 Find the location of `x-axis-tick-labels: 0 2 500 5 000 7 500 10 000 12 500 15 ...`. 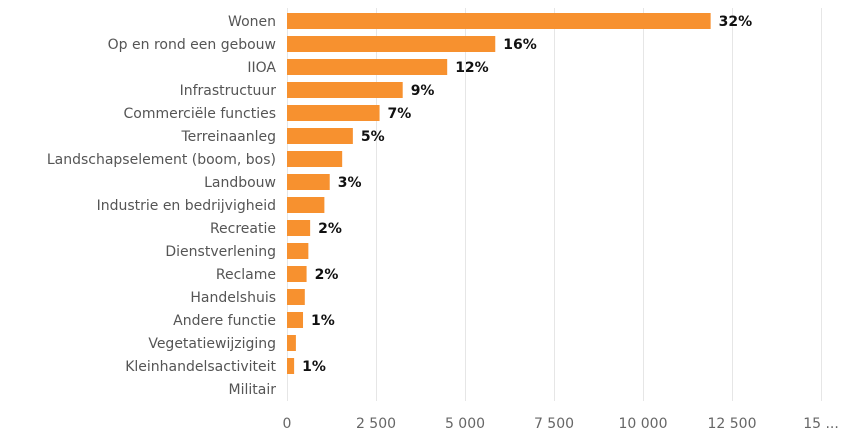

x-axis-tick-labels: 0 2 500 5 000 7 500 10 000 12 500 15 ... is located at coordinates (561, 424).